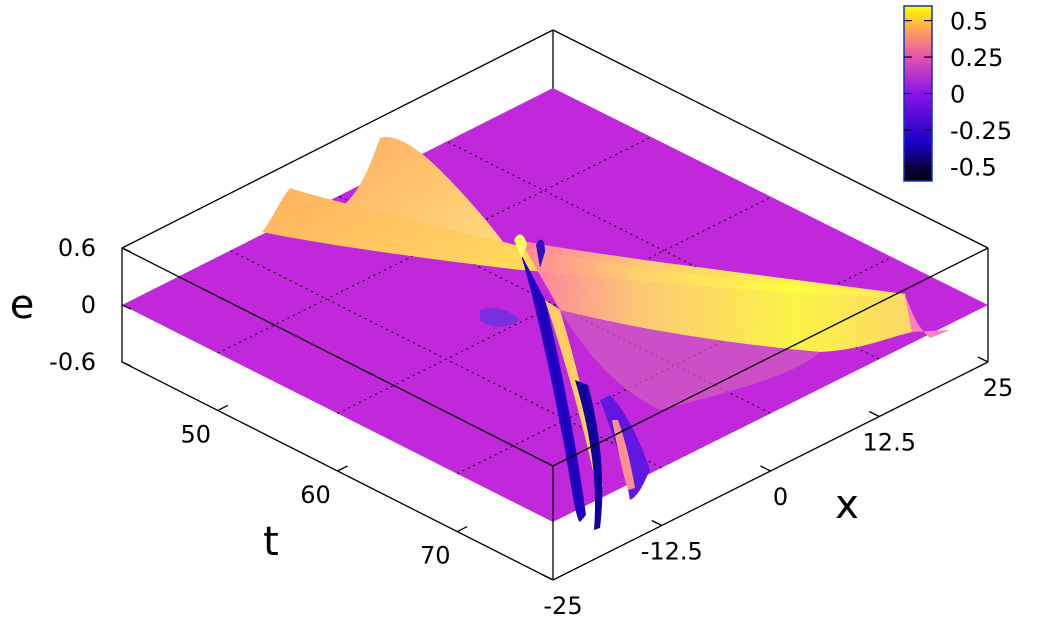 This screenshot has width=1039, height=625. I want to click on colorbar: 0.5 0.25 0 -0.25 -0.5, so click(957, 93).